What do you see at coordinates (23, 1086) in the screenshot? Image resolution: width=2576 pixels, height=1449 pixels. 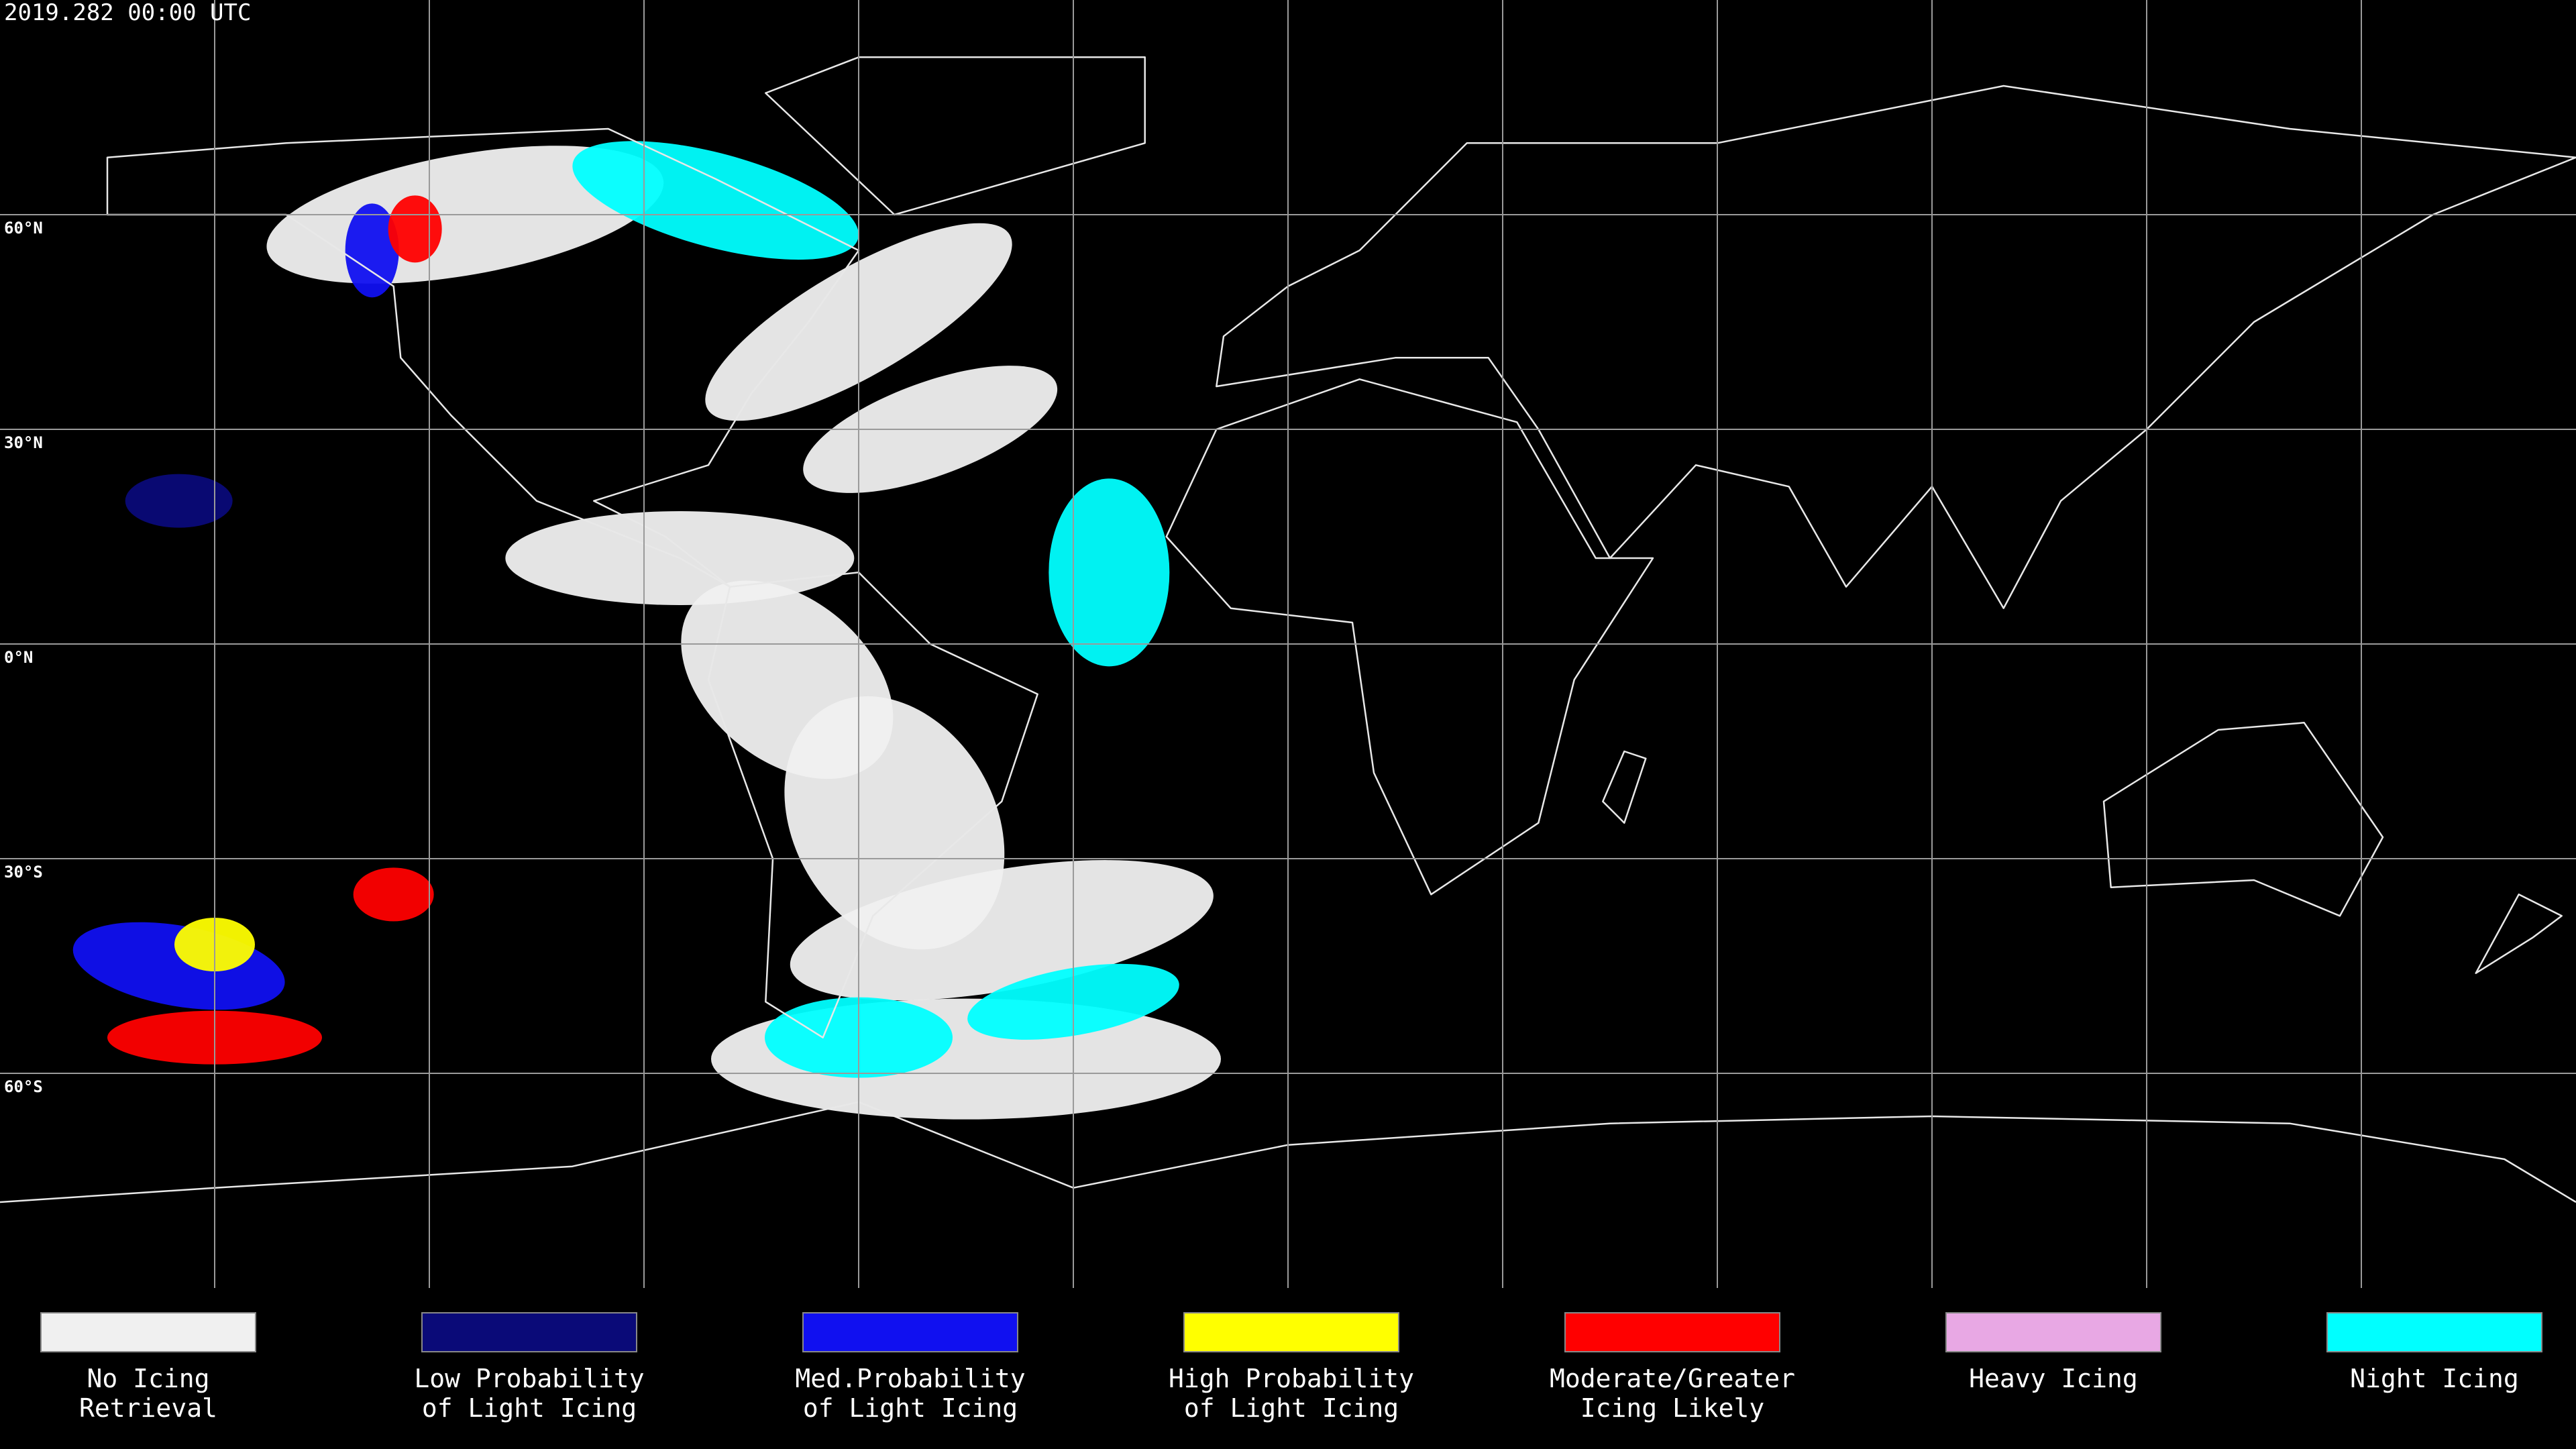 I see `lat-label: 60°S` at bounding box center [23, 1086].